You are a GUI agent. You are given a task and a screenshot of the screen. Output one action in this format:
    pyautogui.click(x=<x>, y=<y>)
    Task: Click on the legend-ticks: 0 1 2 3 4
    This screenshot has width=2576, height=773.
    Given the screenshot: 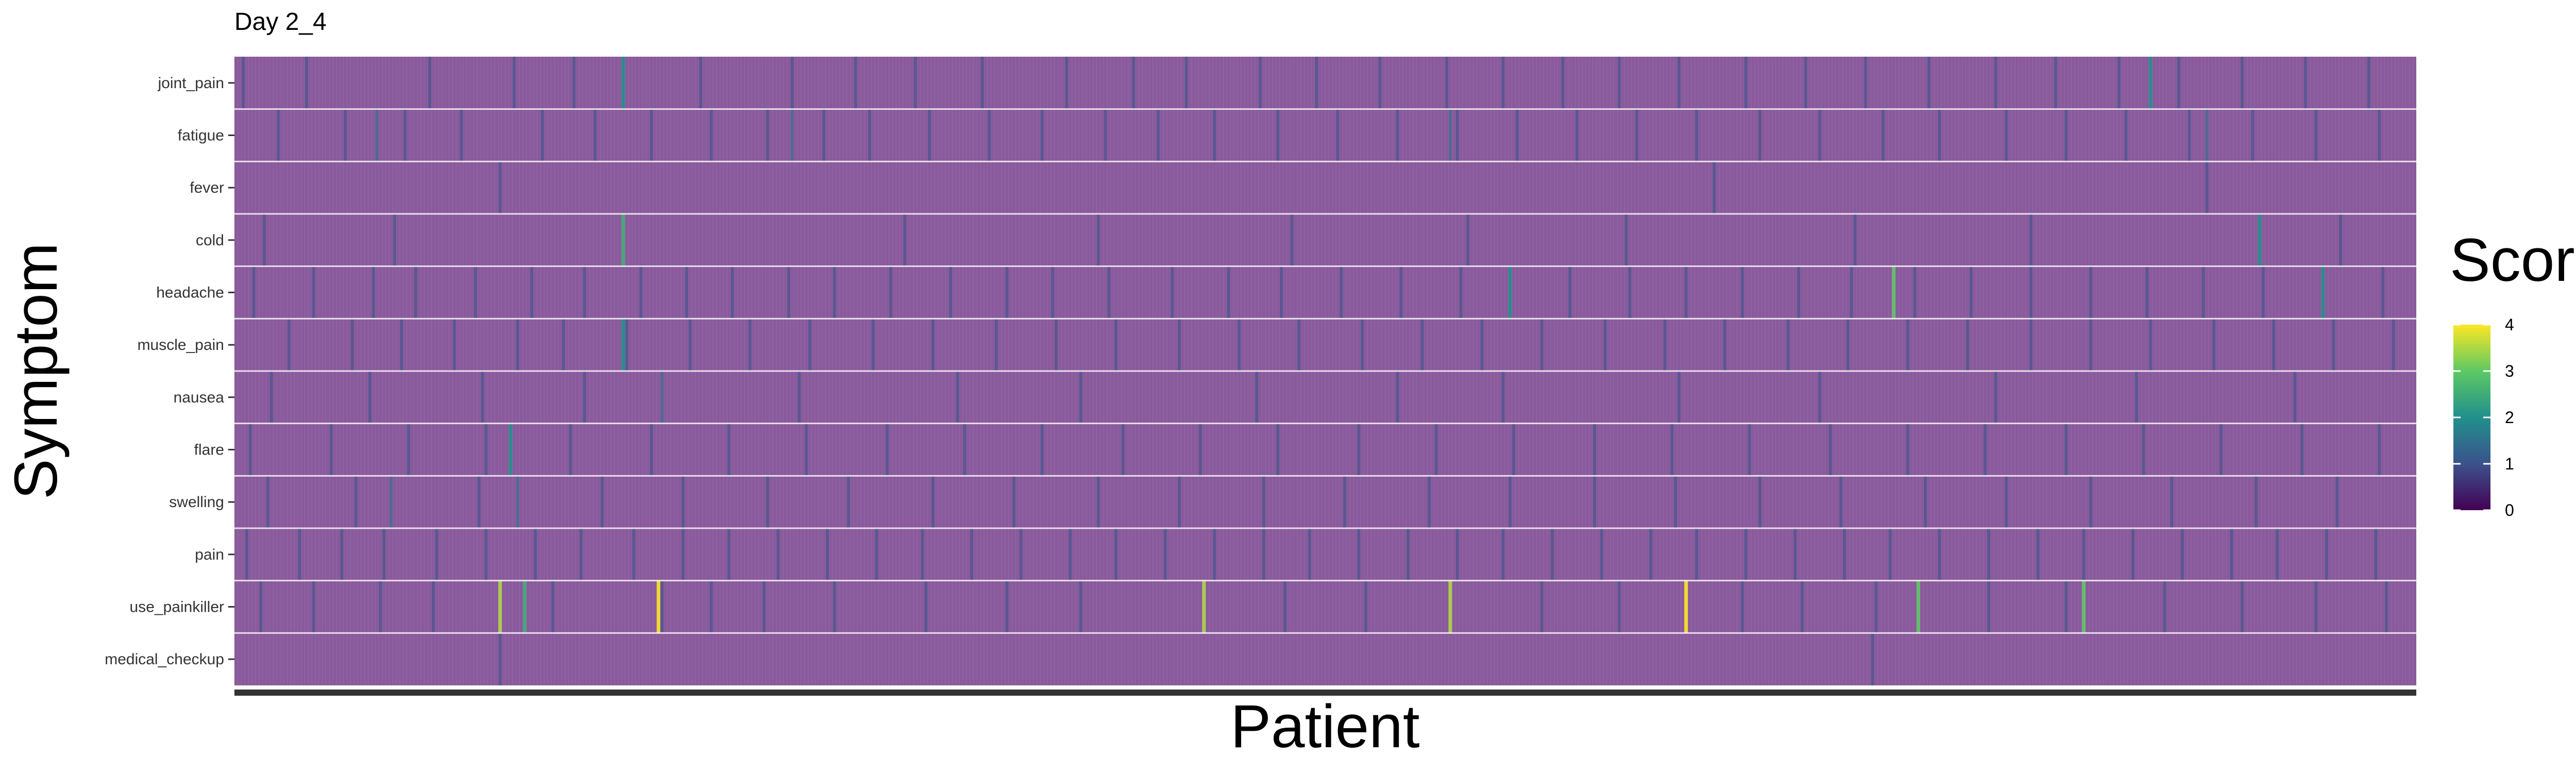 What is the action you would take?
    pyautogui.click(x=2483, y=417)
    